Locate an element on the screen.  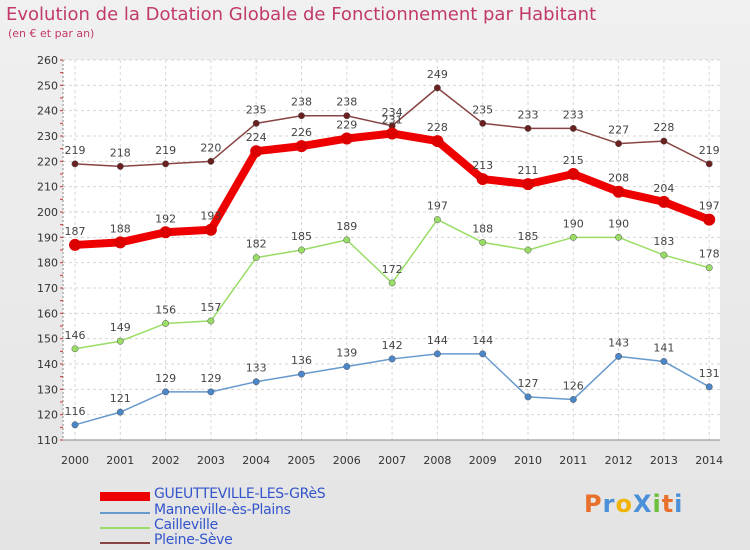
data-label: 233 is located at coordinates (573, 114).